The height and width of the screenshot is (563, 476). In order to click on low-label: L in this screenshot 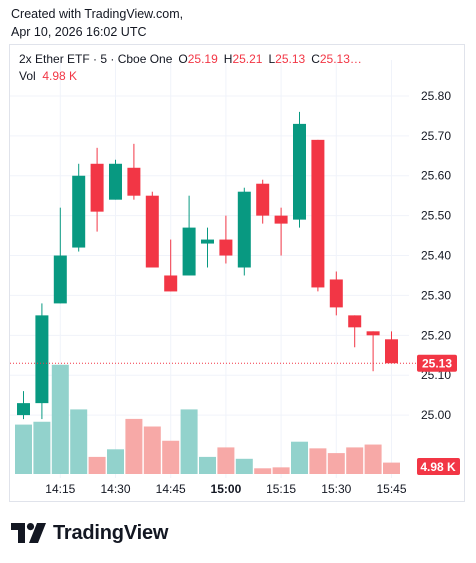, I will do `click(272, 59)`.